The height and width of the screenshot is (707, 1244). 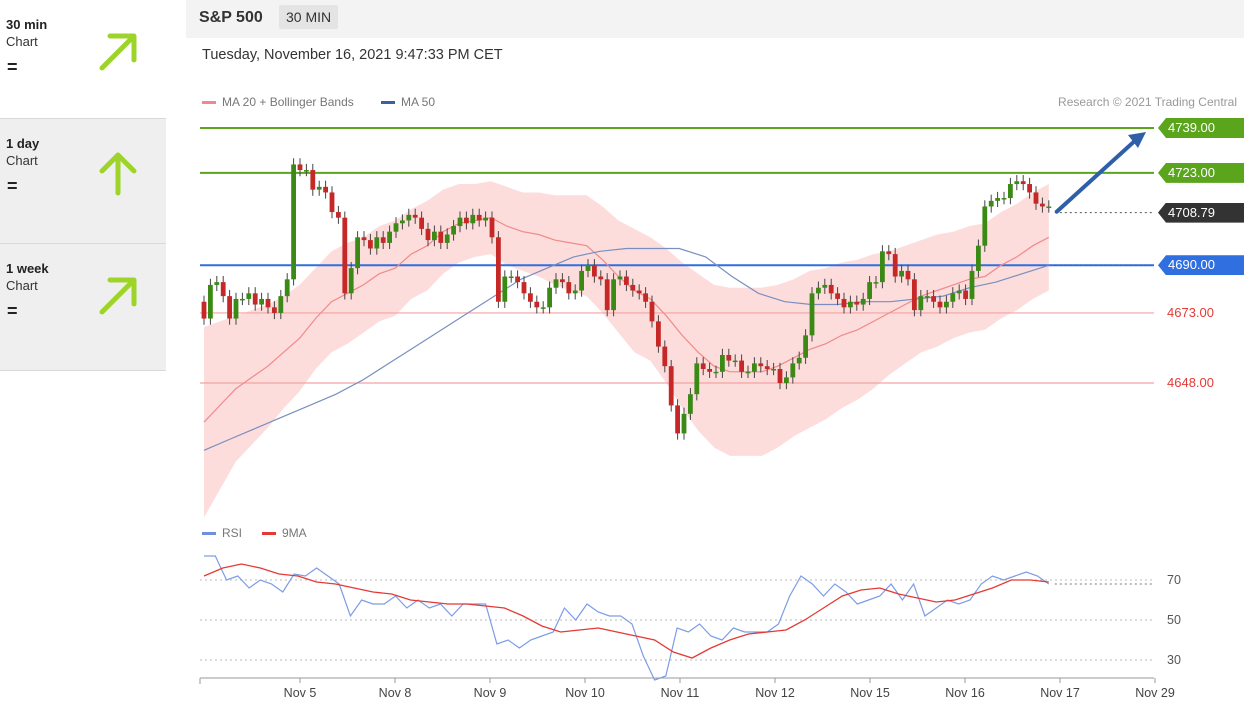 I want to click on x-tick-label: Nov 12, so click(x=775, y=693).